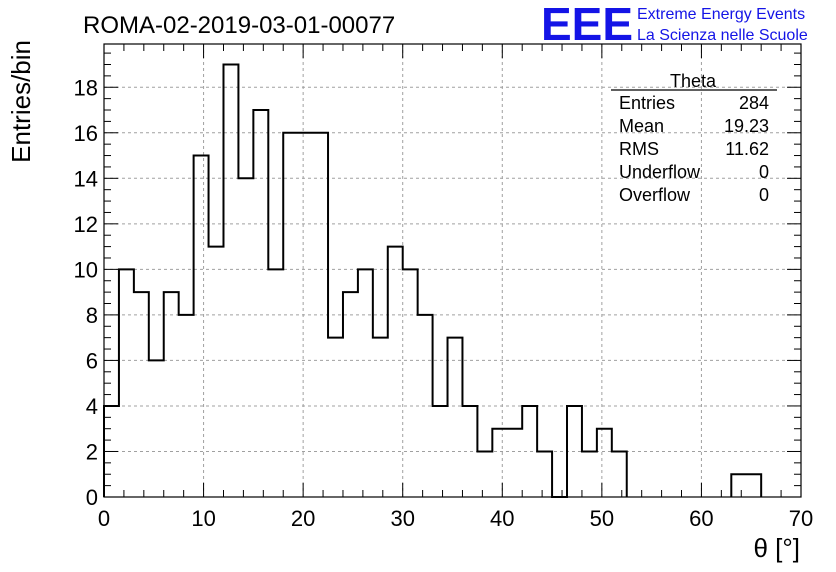  Describe the element at coordinates (303, 518) in the screenshot. I see `x-tick-label: 20` at that location.